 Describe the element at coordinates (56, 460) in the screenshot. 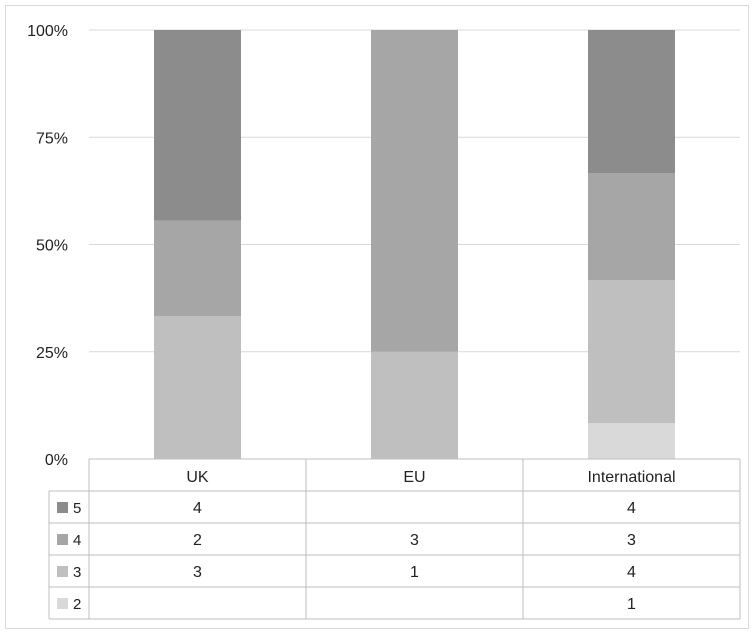

I see `y-tick-label: 0%` at that location.